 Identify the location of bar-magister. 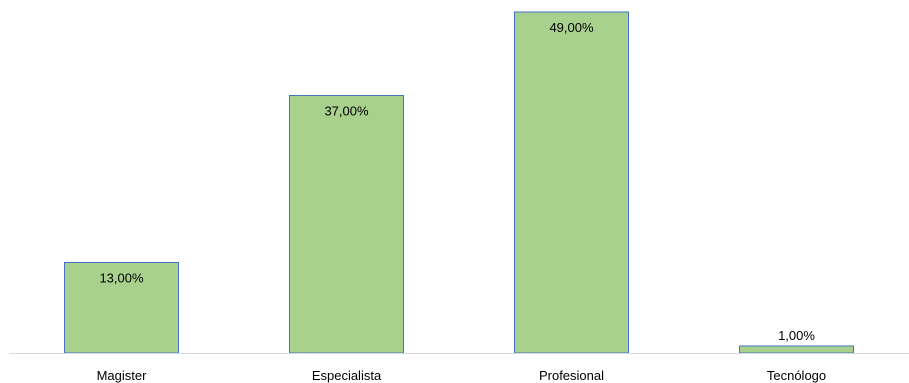
(121, 308).